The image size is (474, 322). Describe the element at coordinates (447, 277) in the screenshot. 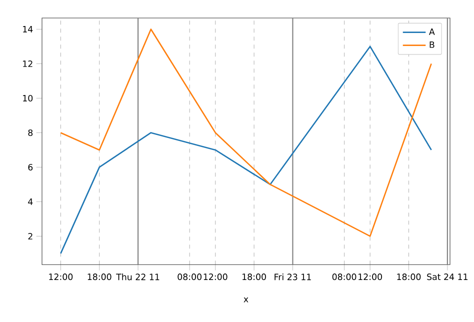

I see `x-tick-label: Sat 24 11` at that location.